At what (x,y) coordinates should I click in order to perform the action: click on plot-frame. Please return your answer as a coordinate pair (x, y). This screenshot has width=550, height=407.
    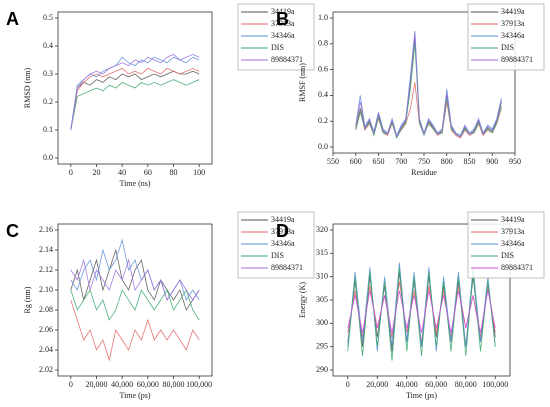
    Looking at the image, I should click on (135, 88).